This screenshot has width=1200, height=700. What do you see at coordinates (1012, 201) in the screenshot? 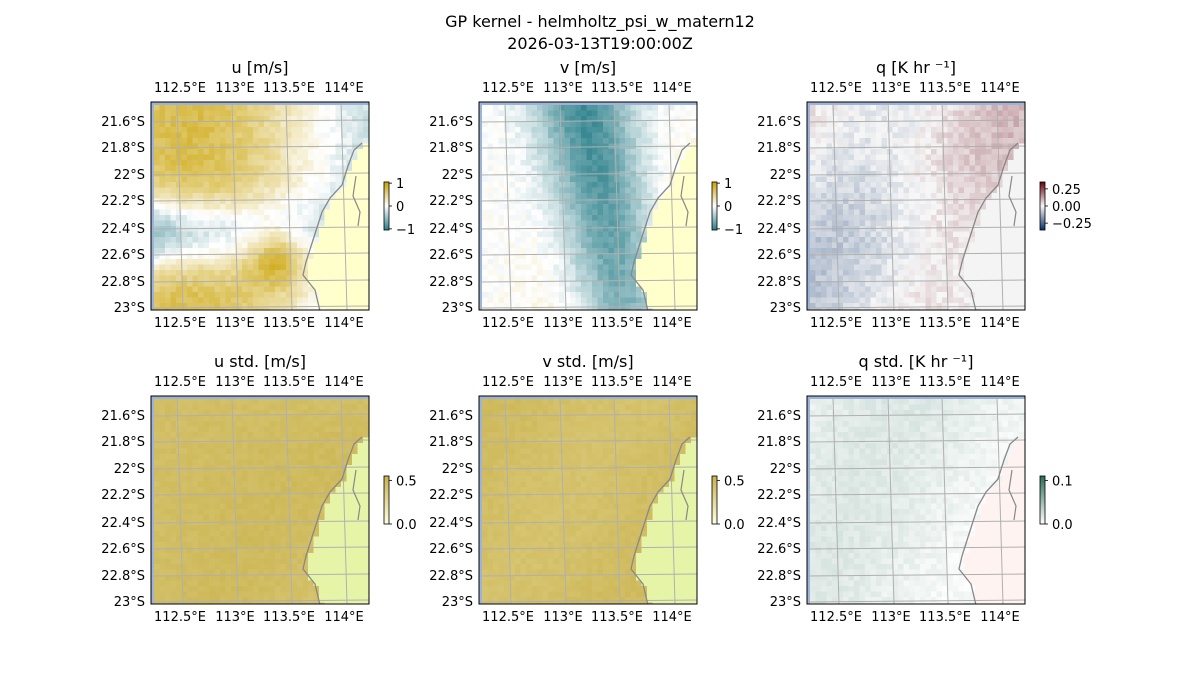
I see `coastline-inner` at bounding box center [1012, 201].